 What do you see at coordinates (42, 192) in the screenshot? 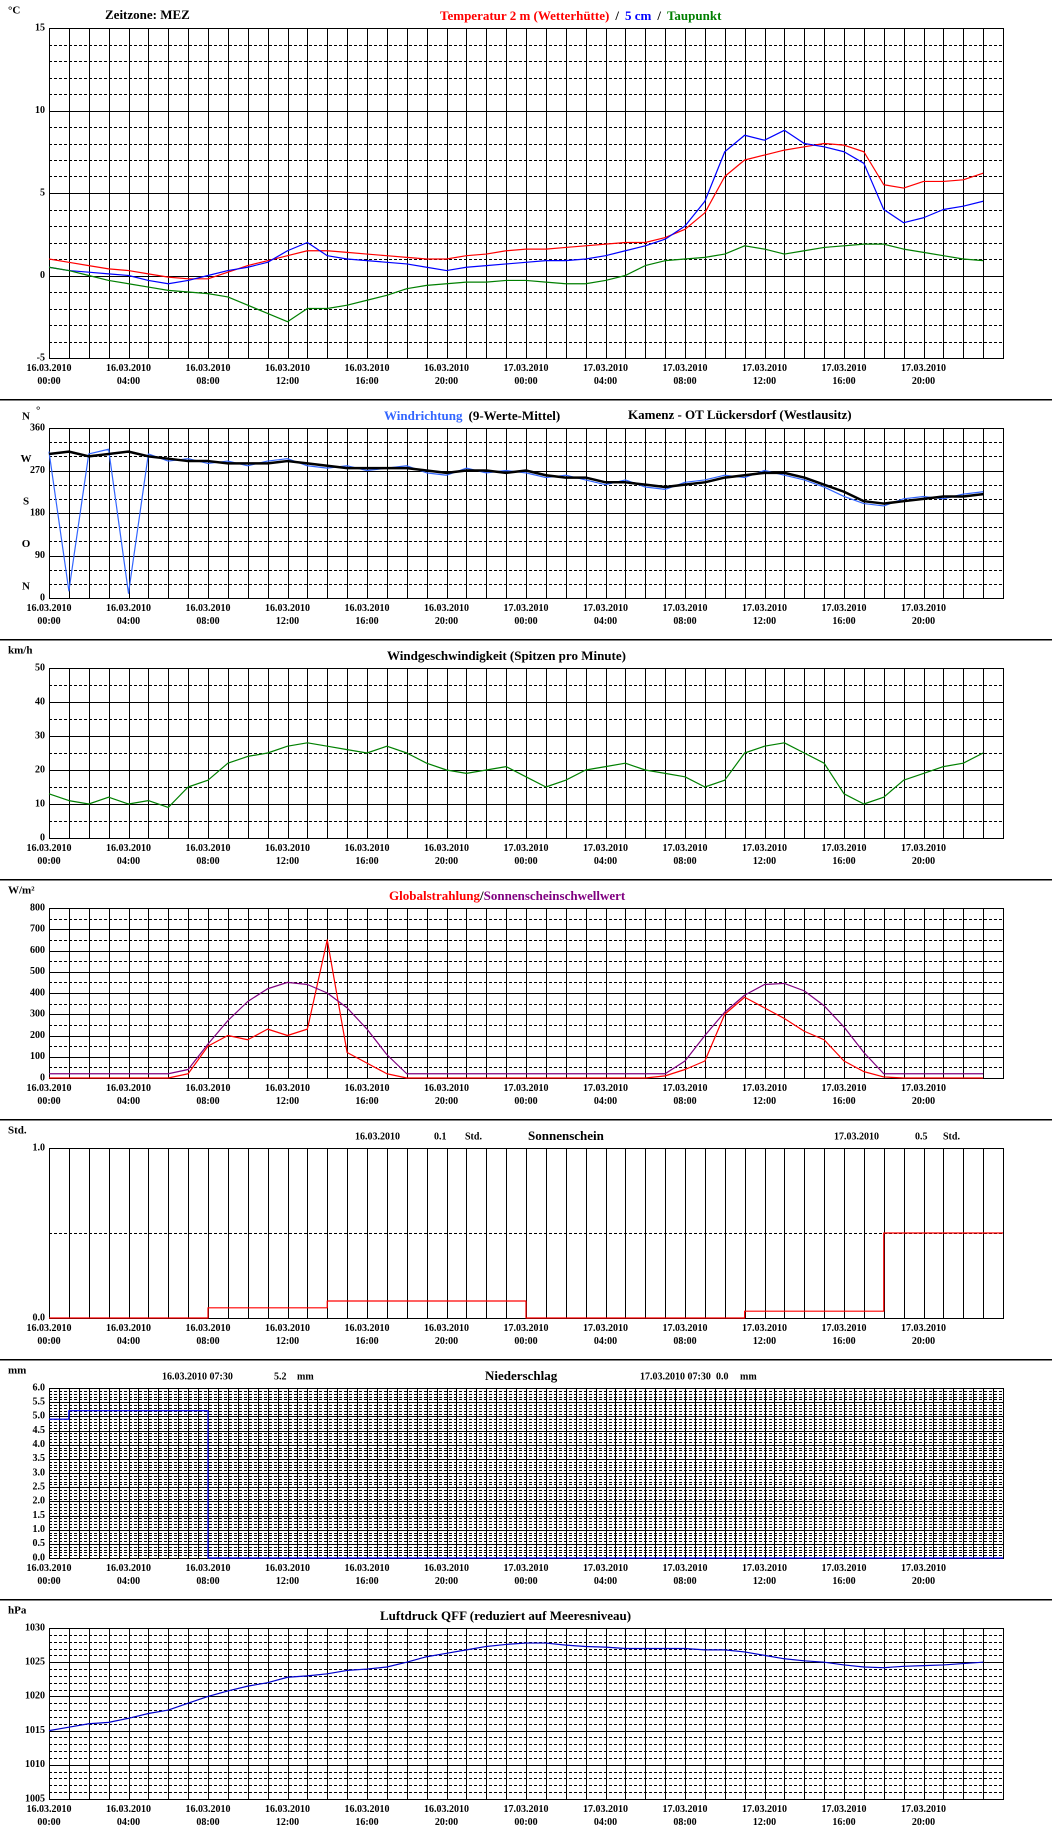
I see `y-tick-label: 5` at bounding box center [42, 192].